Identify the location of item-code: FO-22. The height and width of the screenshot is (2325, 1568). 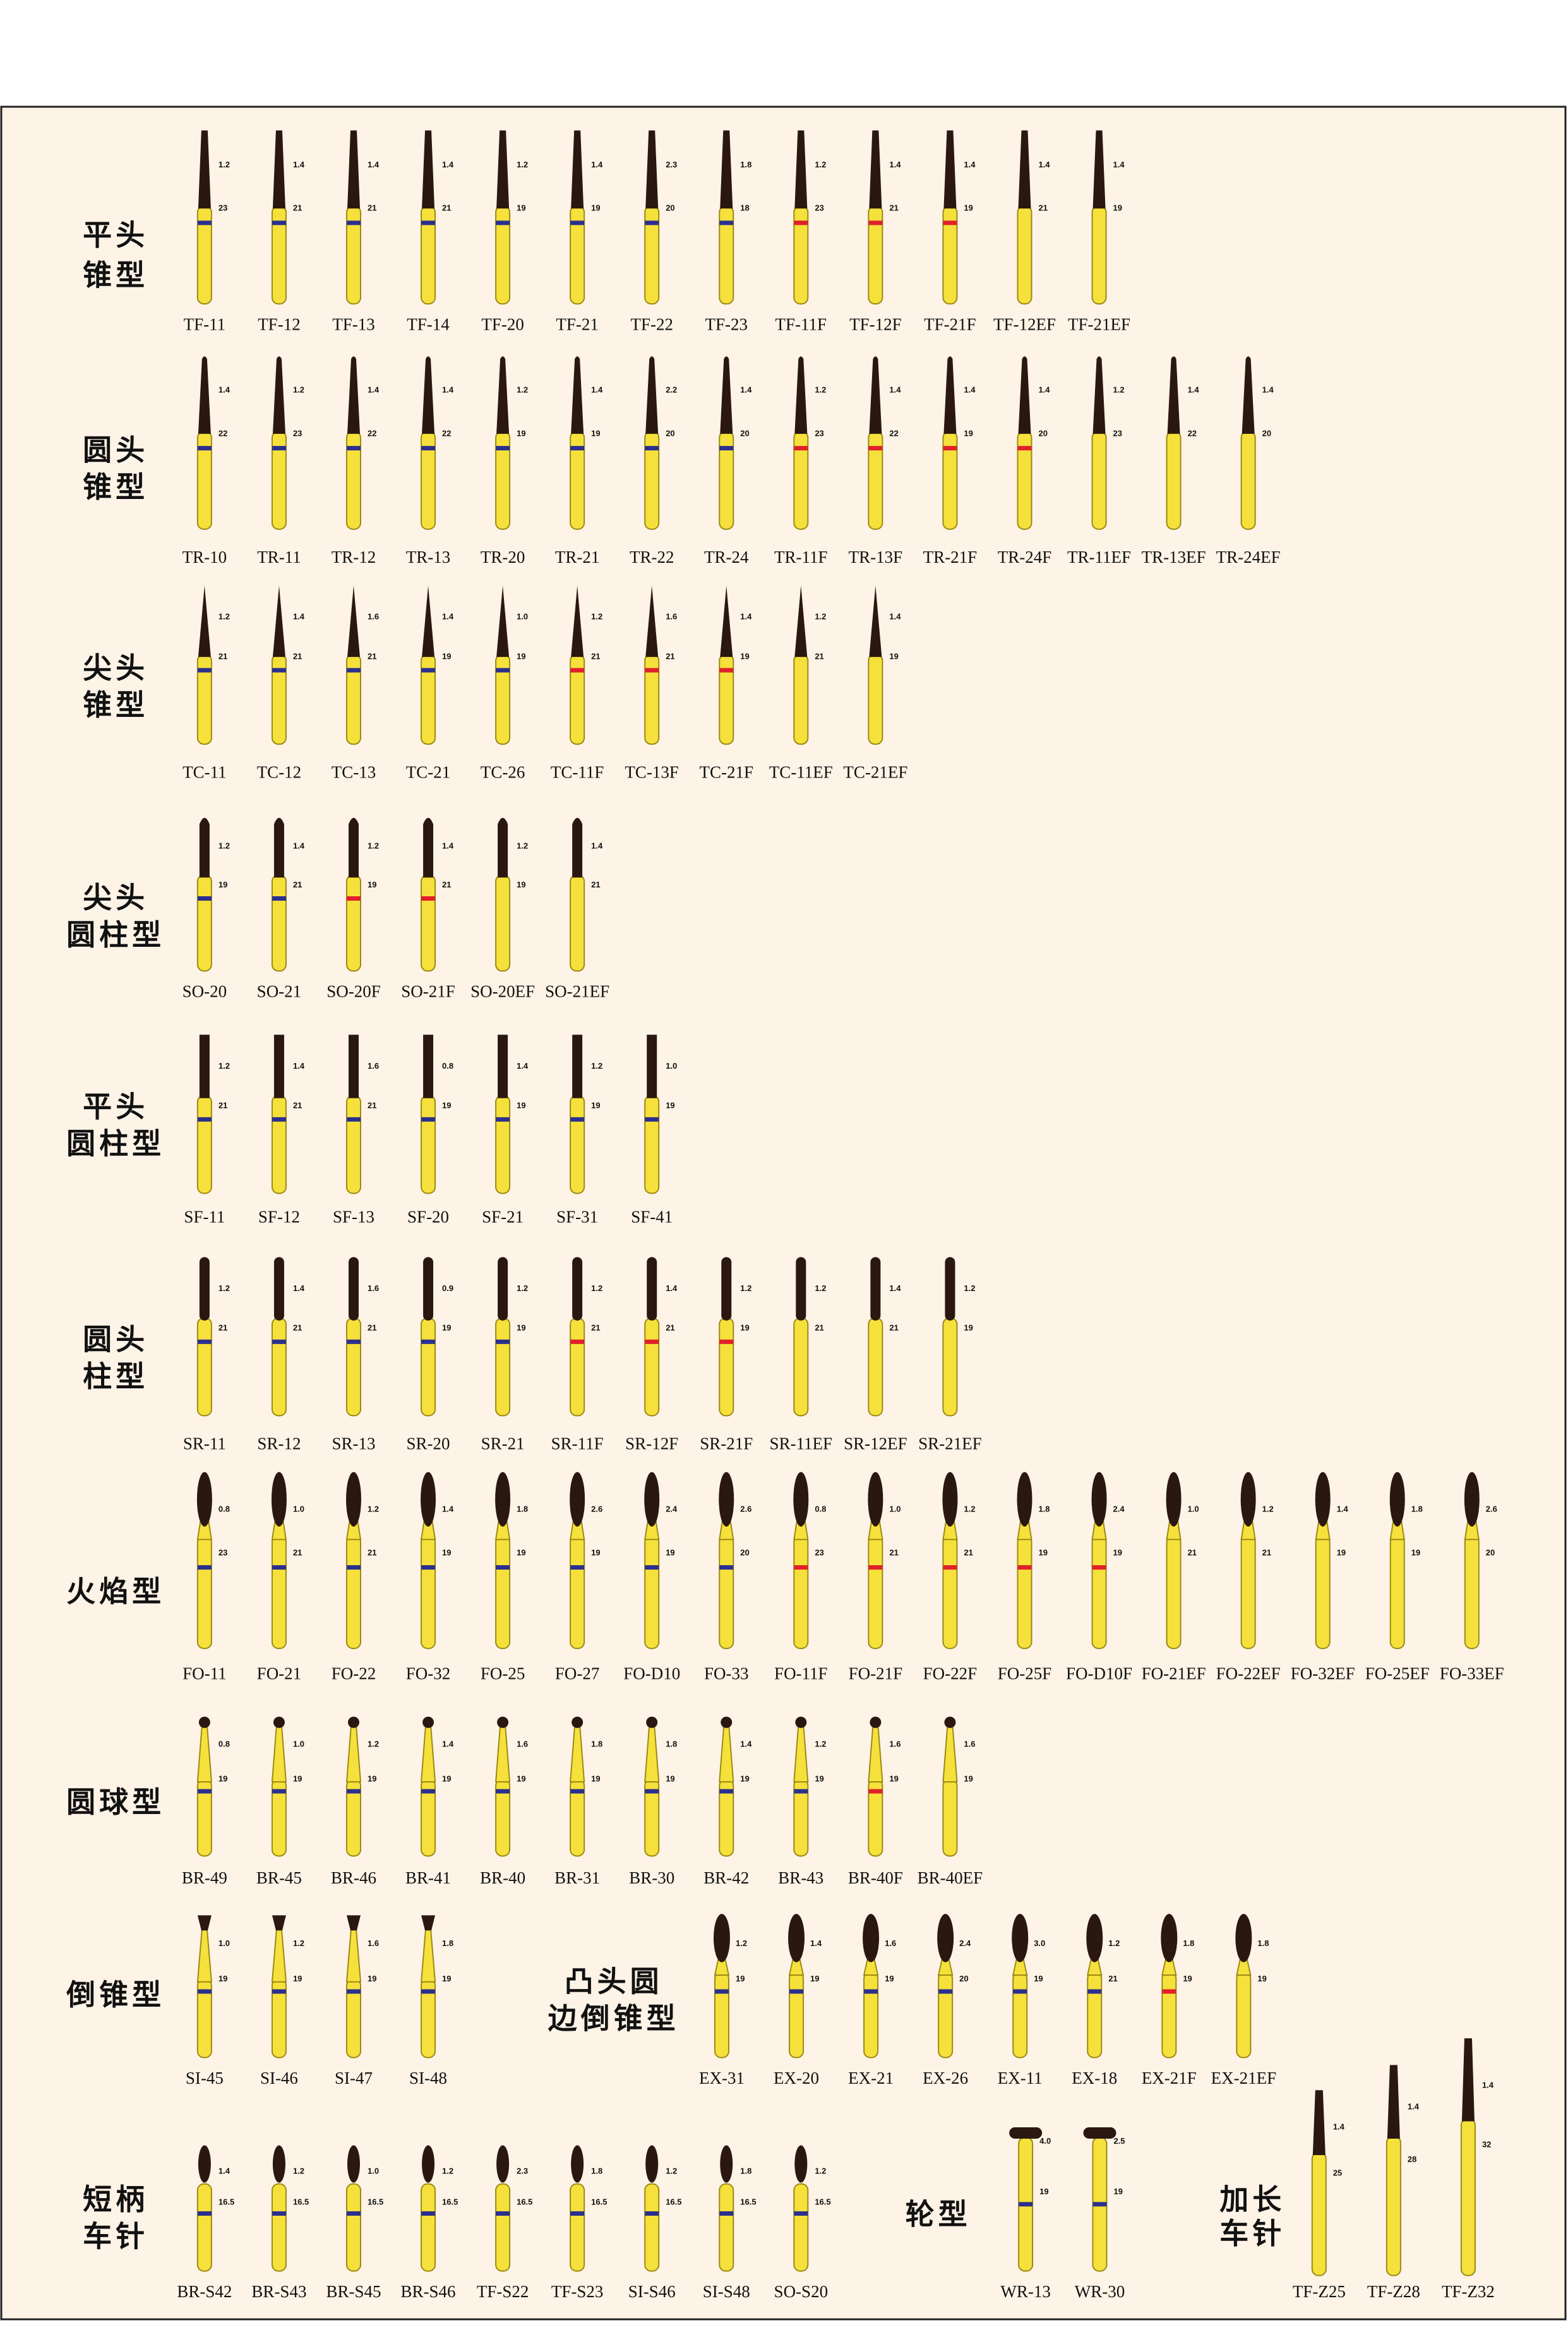
(354, 1673).